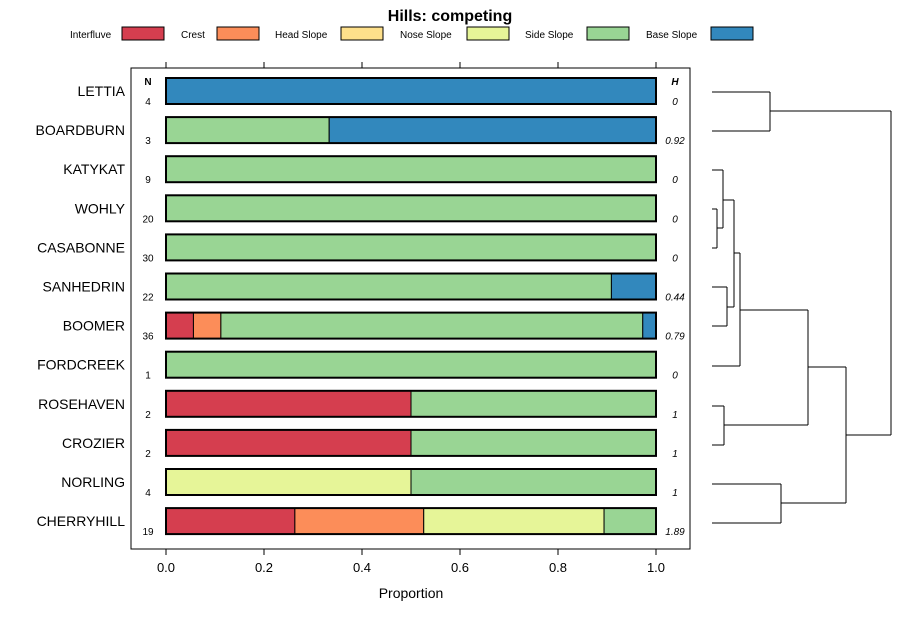  I want to click on row-n: 9, so click(148, 180).